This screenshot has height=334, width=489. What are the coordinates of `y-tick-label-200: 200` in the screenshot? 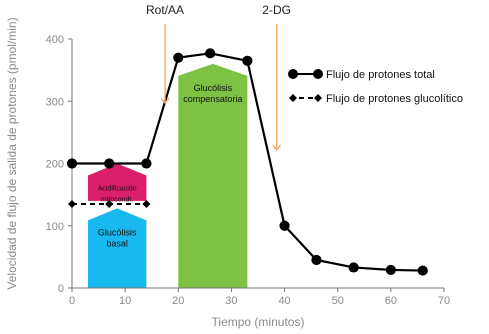 It's located at (55, 165).